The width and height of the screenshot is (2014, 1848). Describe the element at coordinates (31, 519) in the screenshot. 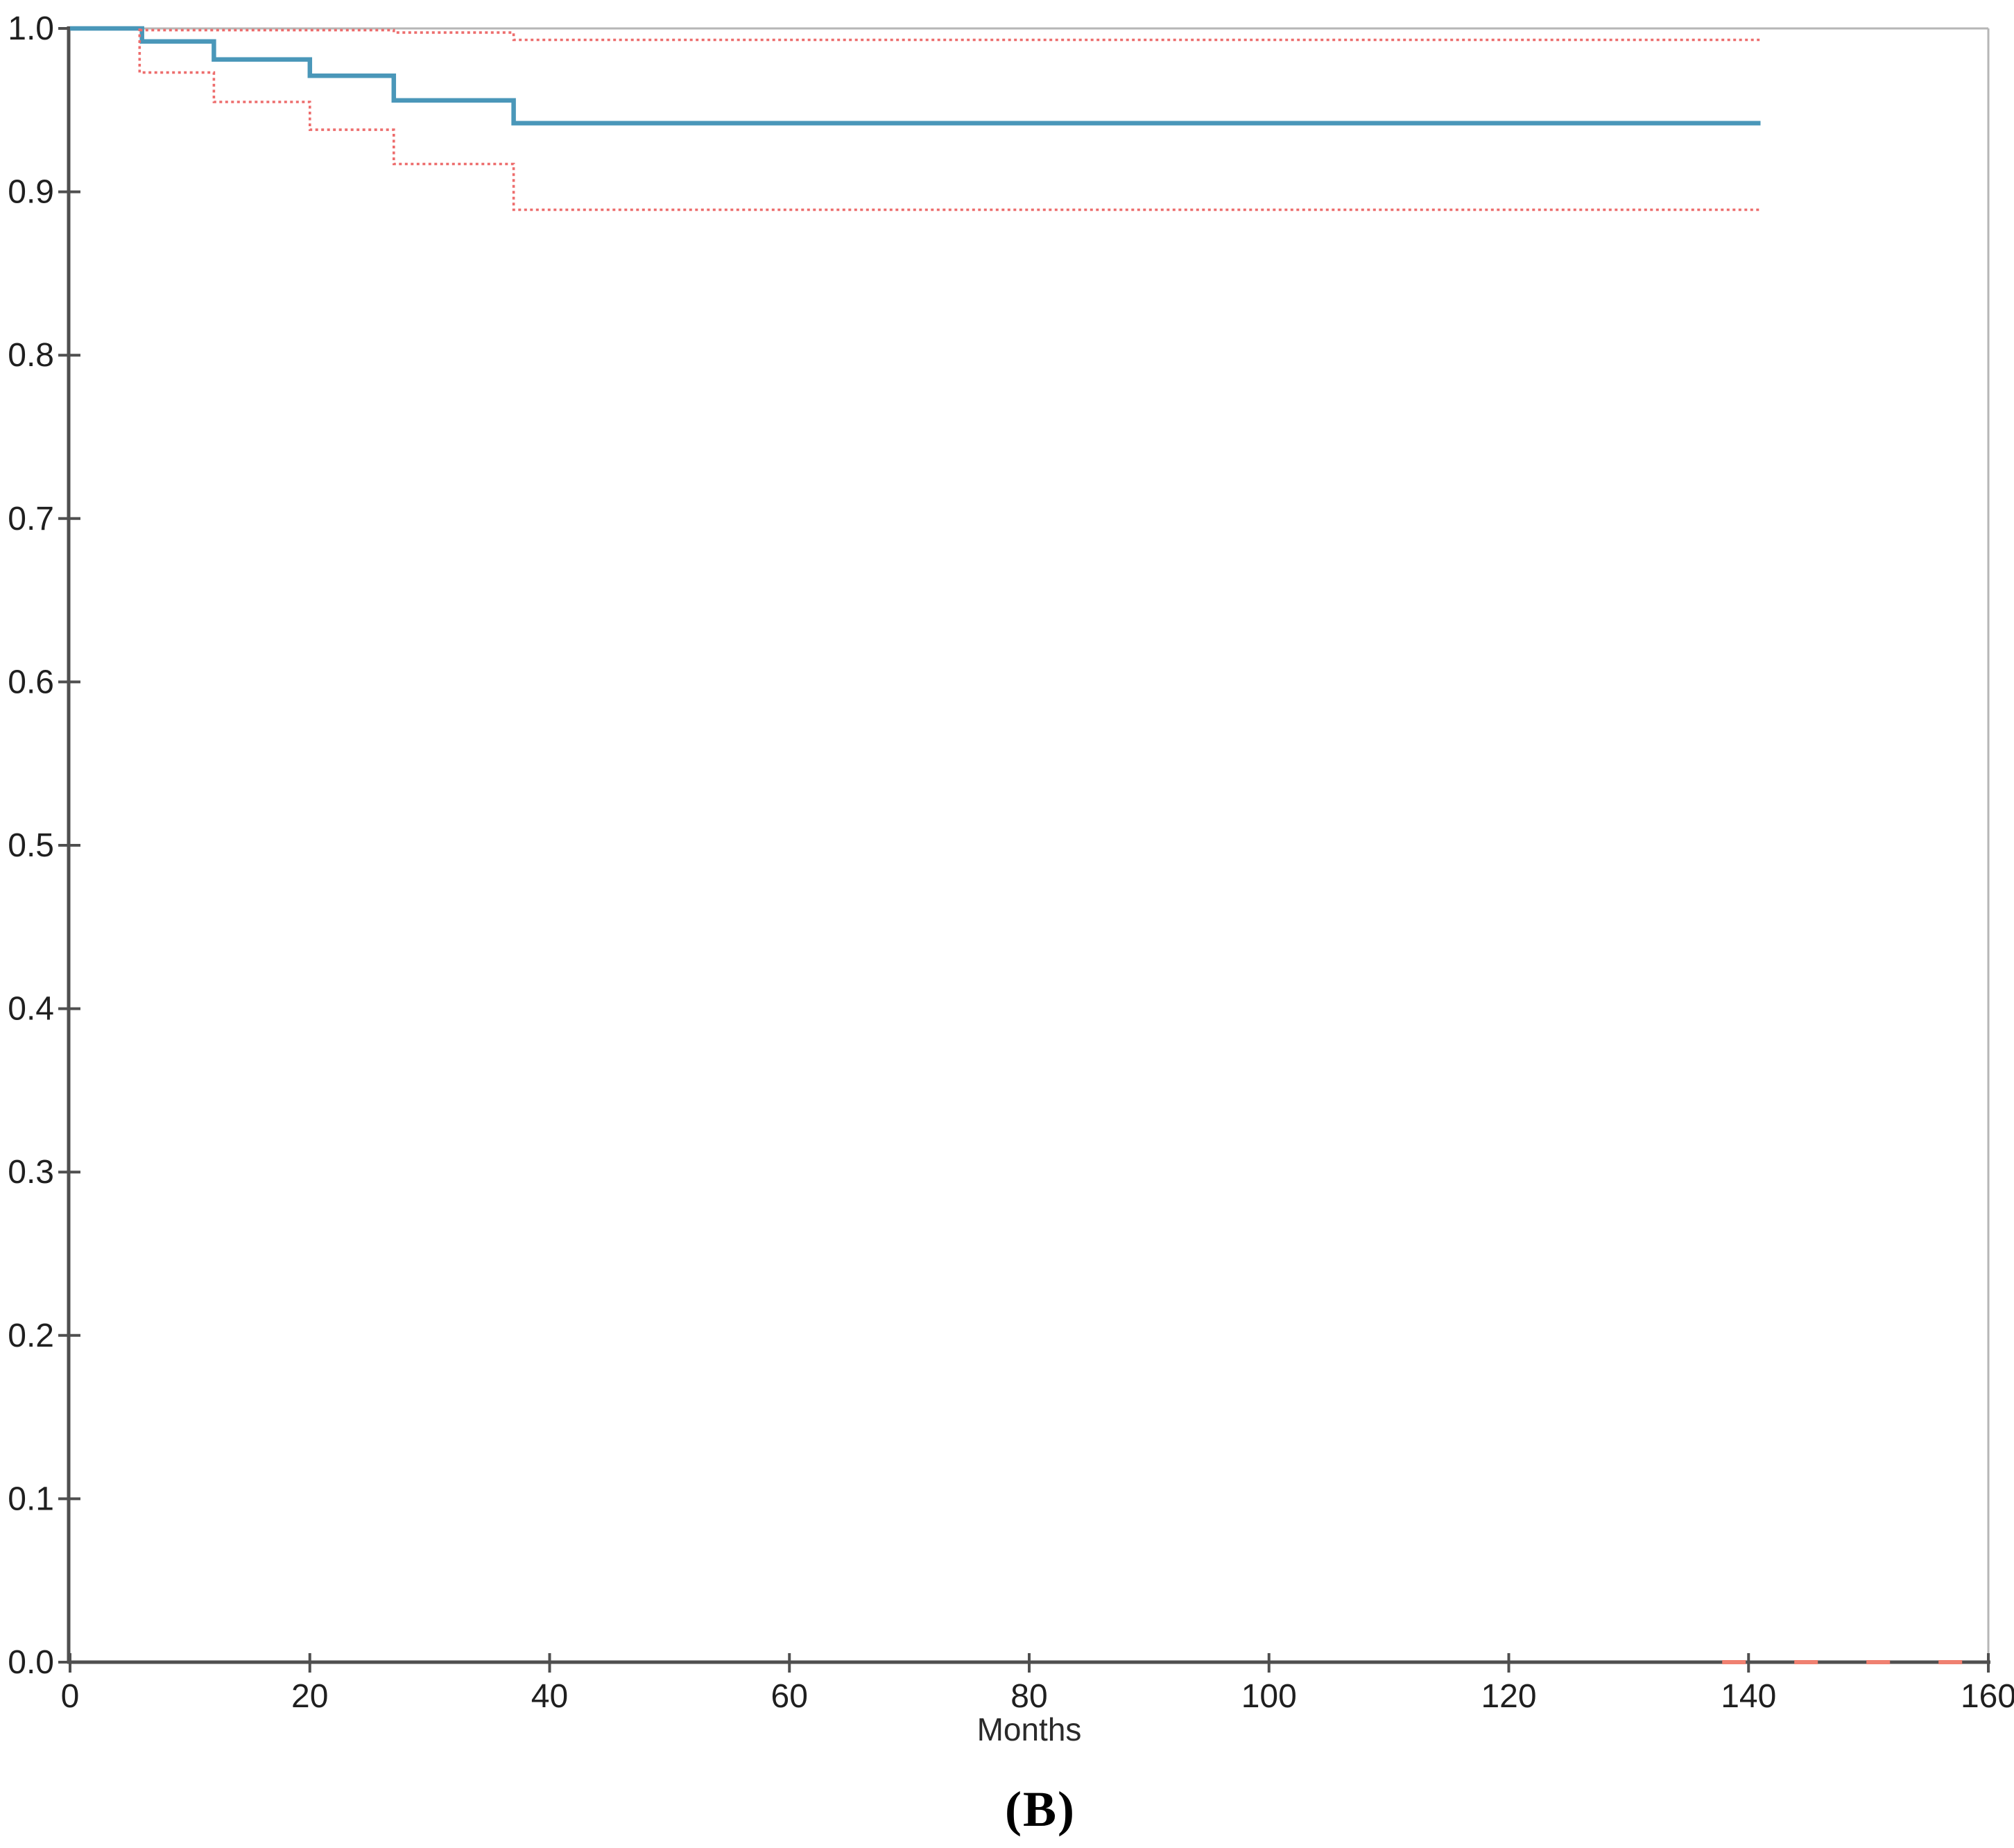

I see `y-tick-label: 0.7` at that location.